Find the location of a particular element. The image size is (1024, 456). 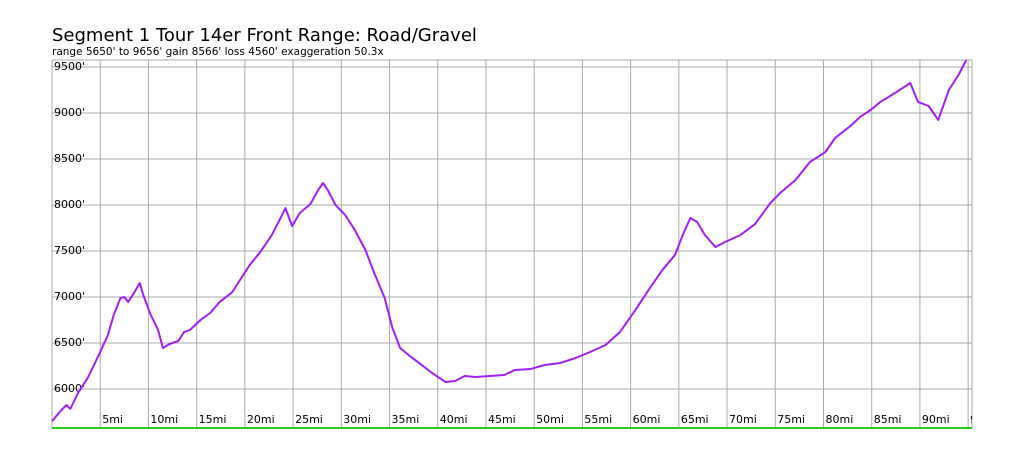

x-tick-label: 60mi is located at coordinates (647, 419).